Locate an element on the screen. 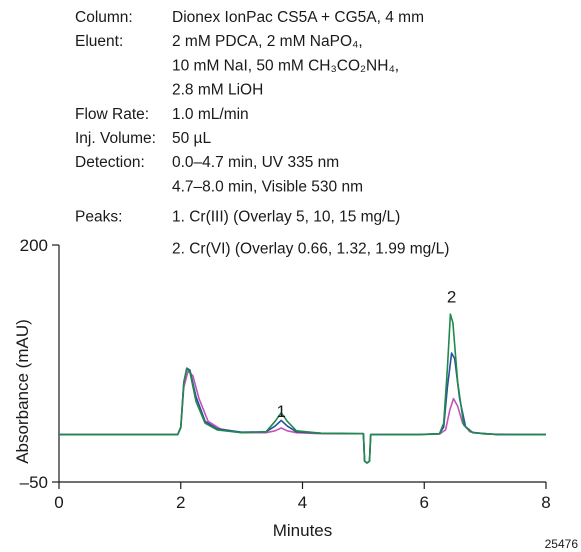 The width and height of the screenshot is (581, 552). x-axis-label: Minutes is located at coordinates (303, 530).